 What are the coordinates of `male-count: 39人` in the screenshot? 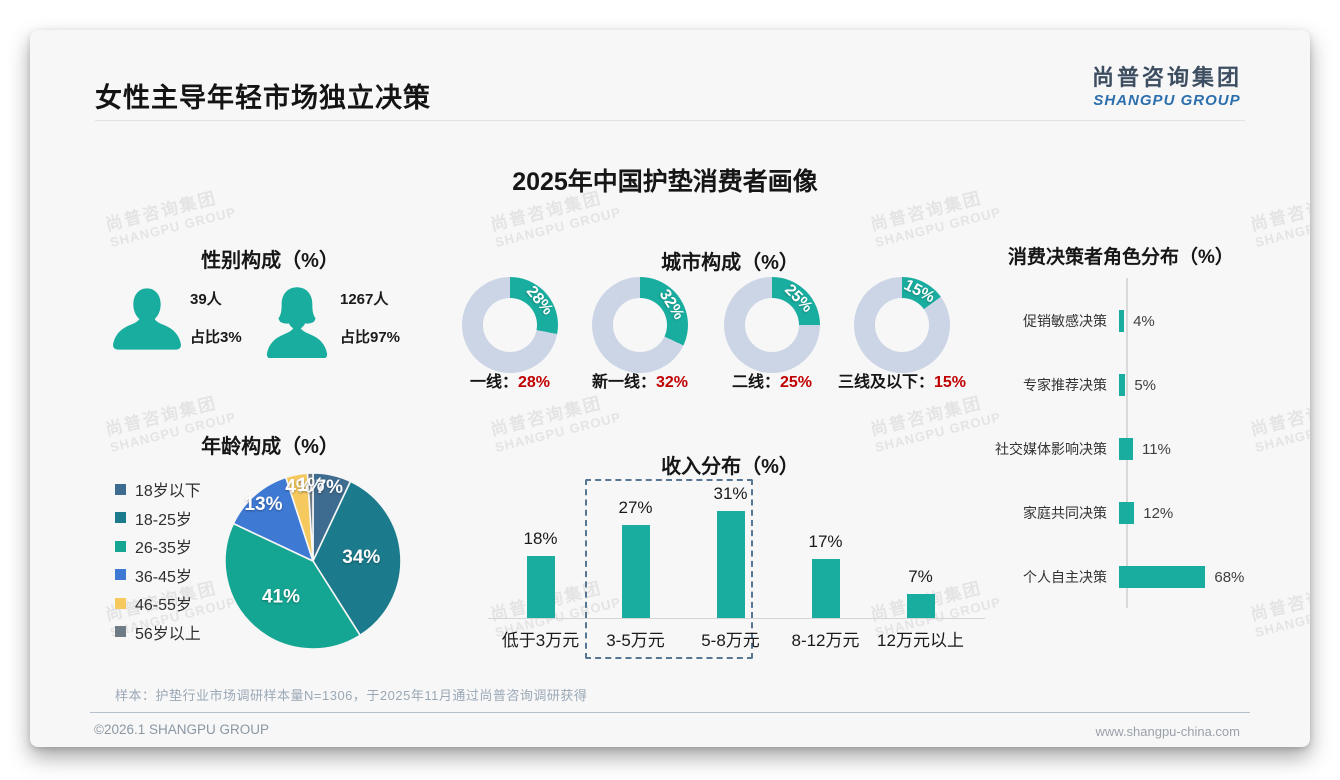 It's located at (206, 299).